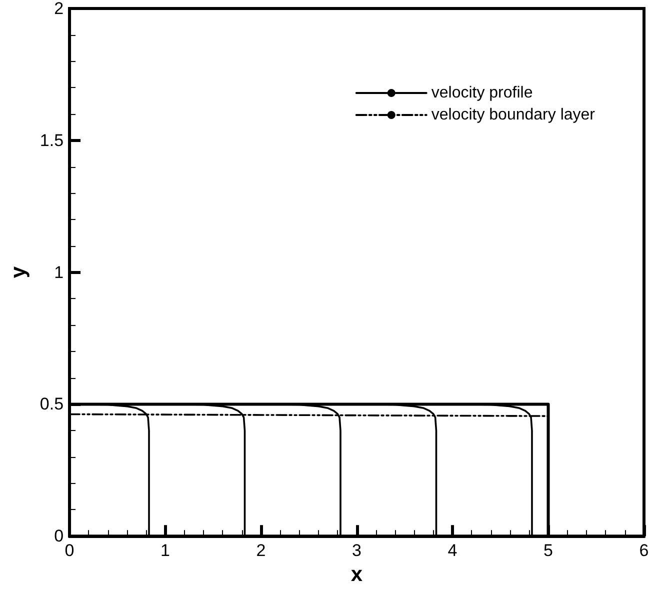 Image resolution: width=652 pixels, height=590 pixels. What do you see at coordinates (357, 550) in the screenshot?
I see `x-tick-label: 3` at bounding box center [357, 550].